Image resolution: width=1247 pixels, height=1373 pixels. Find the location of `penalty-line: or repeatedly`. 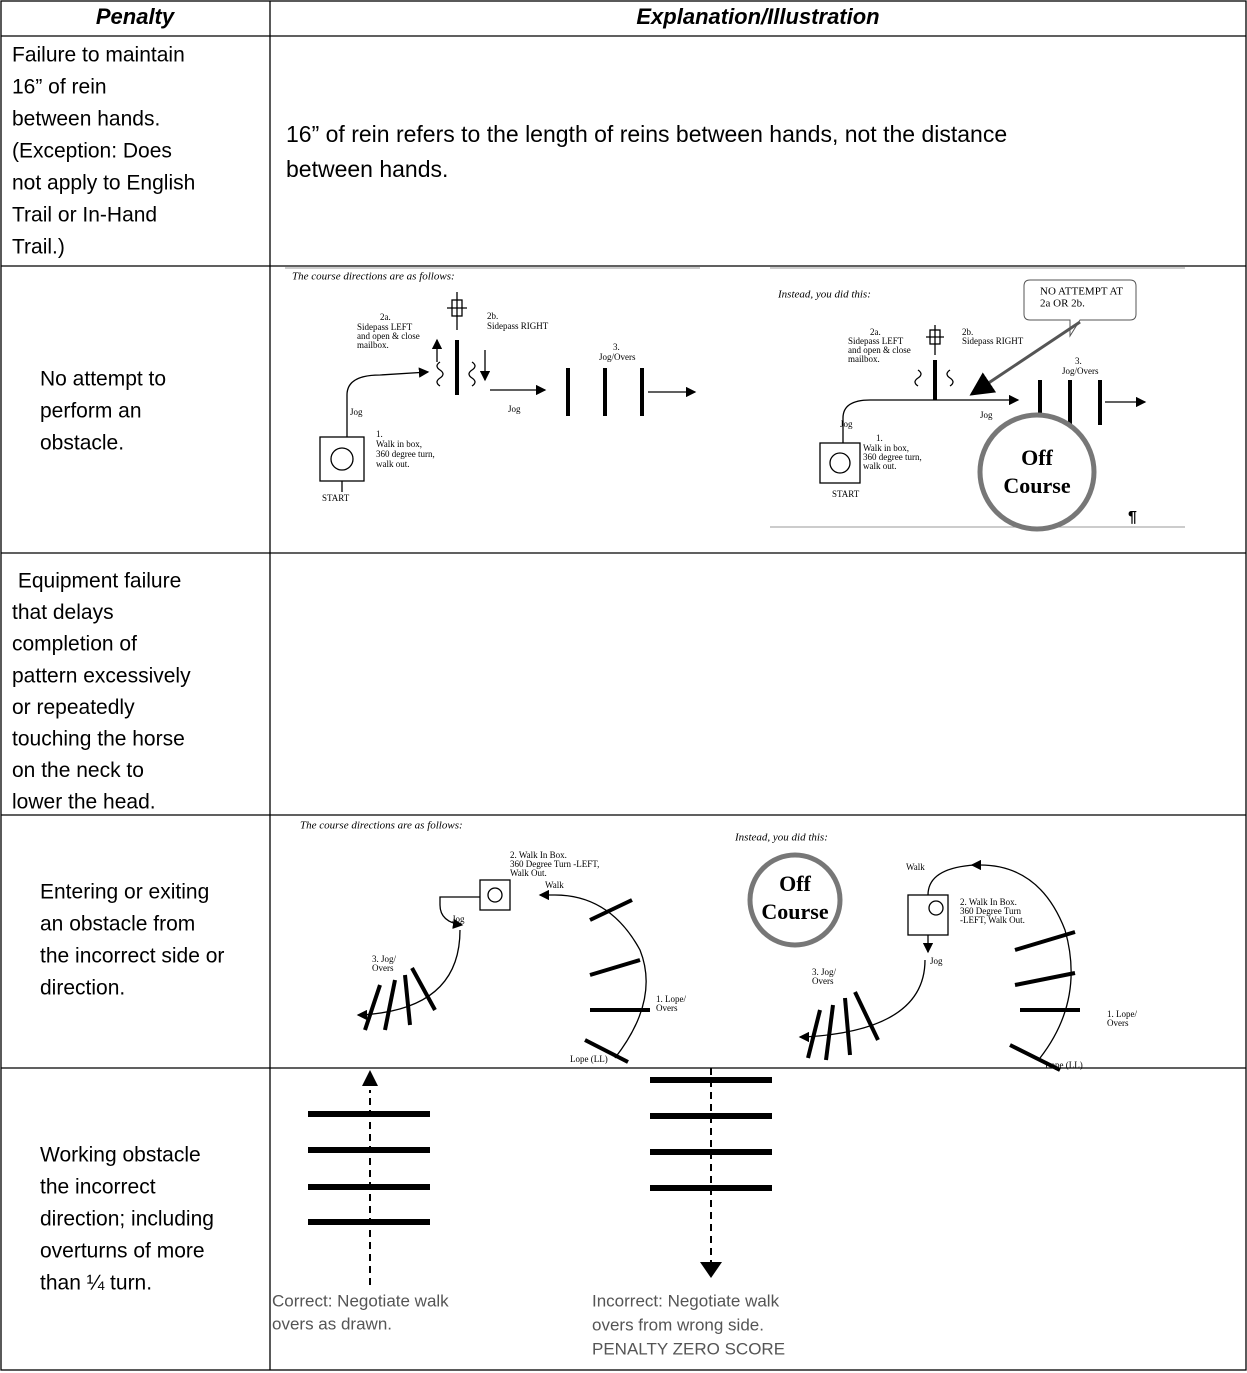

penalty-line: or repeatedly is located at coordinates (73, 707).